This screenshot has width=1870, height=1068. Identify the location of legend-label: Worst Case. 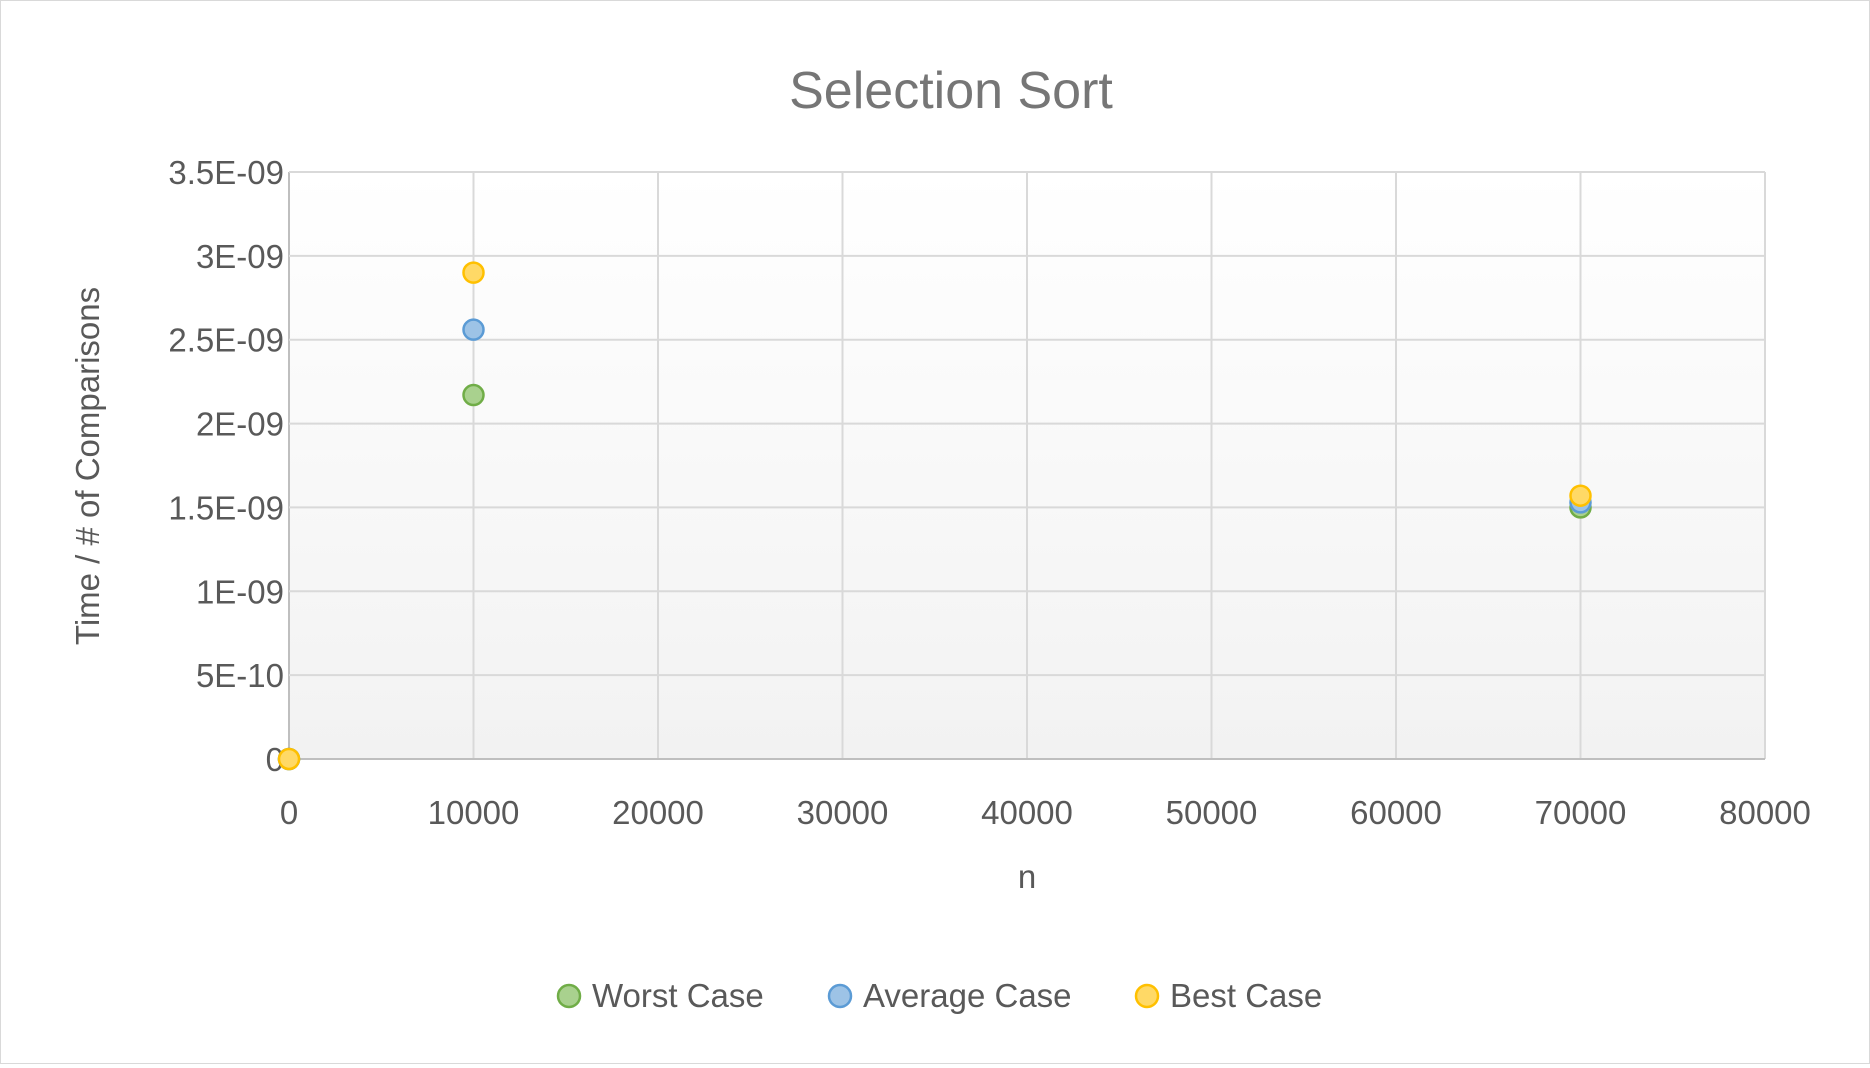
(678, 995).